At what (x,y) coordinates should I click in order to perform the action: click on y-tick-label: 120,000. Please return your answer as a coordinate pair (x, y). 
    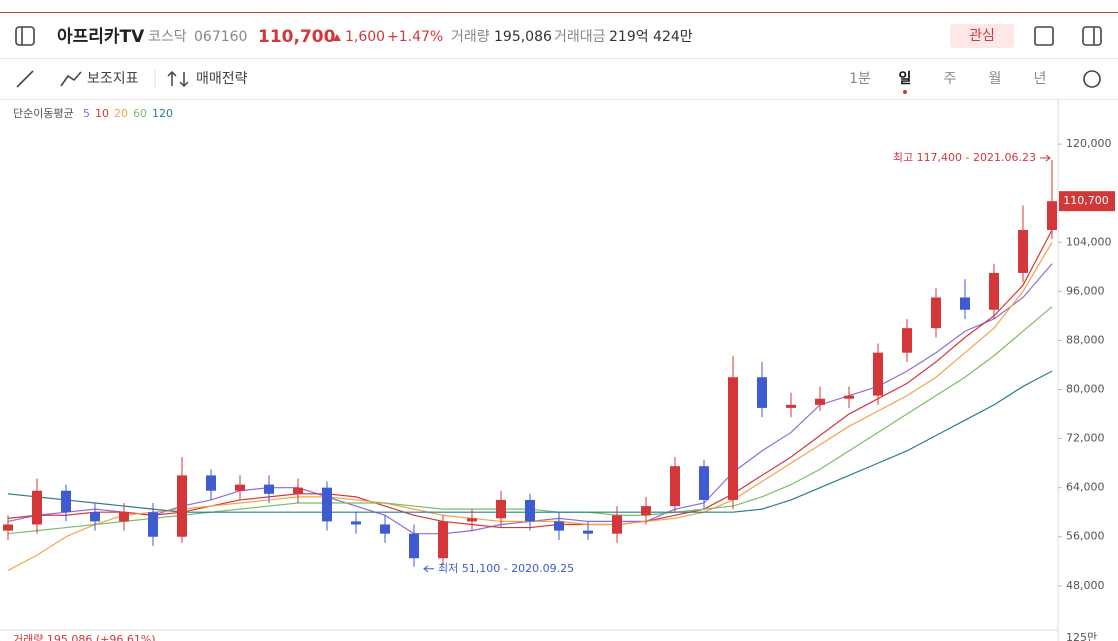
    Looking at the image, I should click on (1089, 143).